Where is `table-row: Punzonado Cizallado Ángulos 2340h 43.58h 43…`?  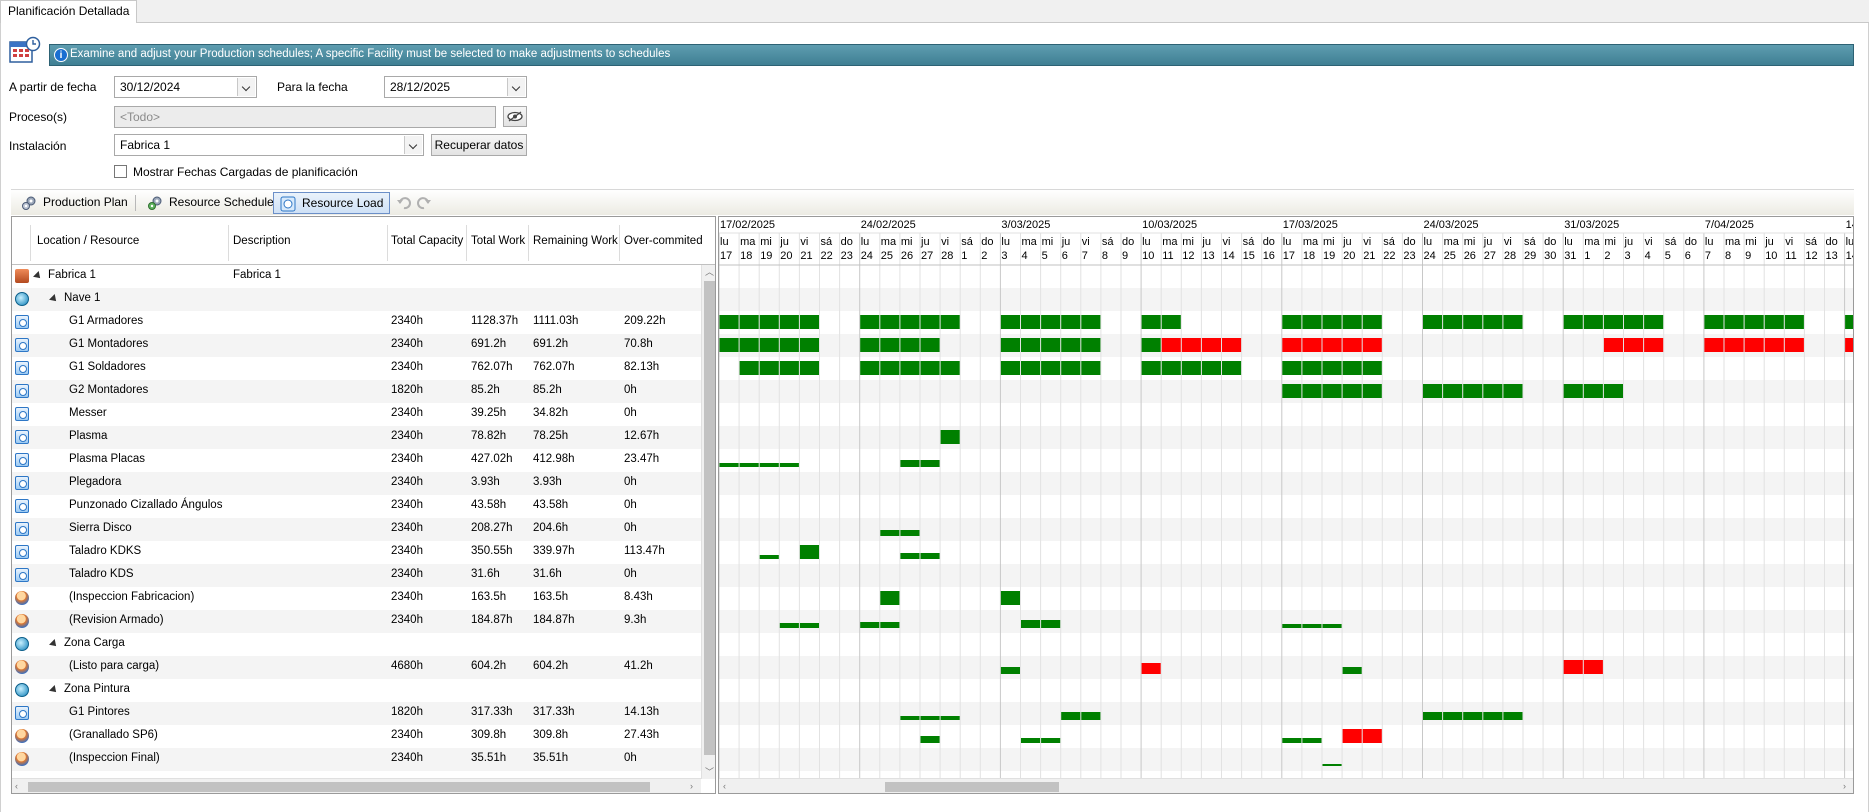 table-row: Punzonado Cizallado Ángulos 2340h 43.58h 43… is located at coordinates (357, 506).